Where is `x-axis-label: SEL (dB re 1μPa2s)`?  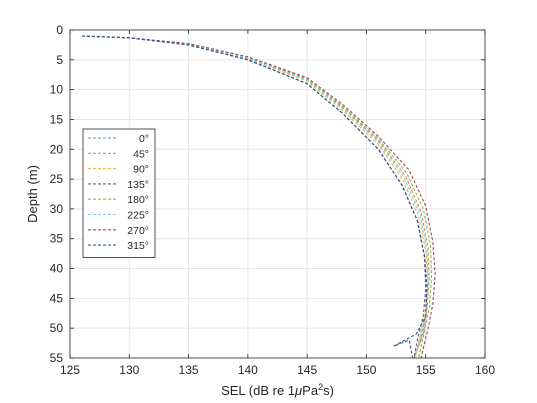
x-axis-label: SEL (dB re 1μPa2s) is located at coordinates (277, 390).